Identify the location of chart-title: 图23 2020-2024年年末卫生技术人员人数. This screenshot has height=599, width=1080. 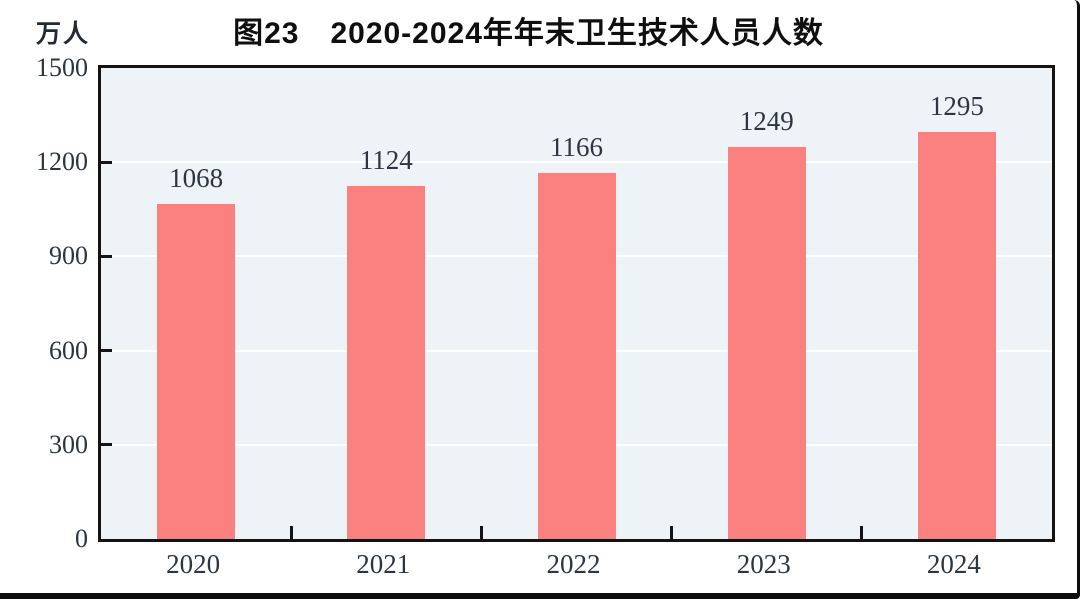
(528, 33).